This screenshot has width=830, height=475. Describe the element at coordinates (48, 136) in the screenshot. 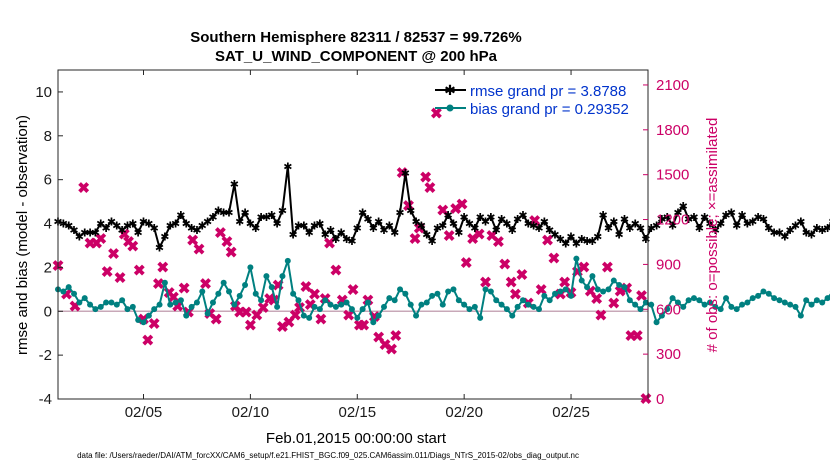

I see `y-tick-label-left: 8` at that location.